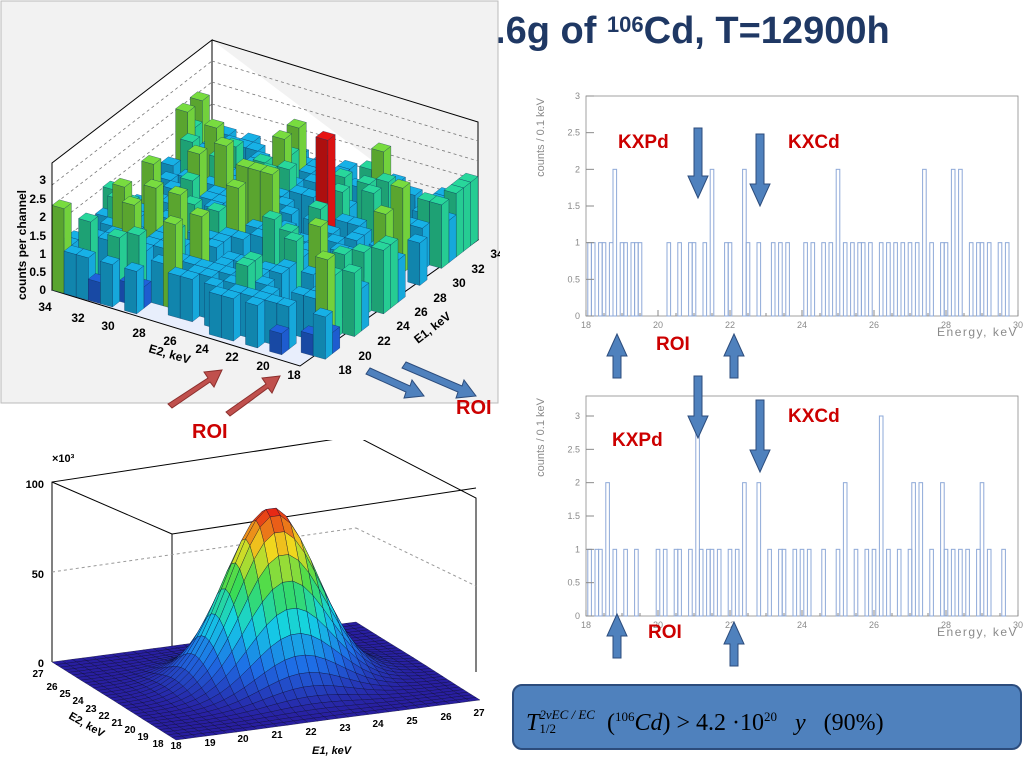  What do you see at coordinates (814, 416) in the screenshot?
I see `kxcd-label-bottom: KXCd` at bounding box center [814, 416].